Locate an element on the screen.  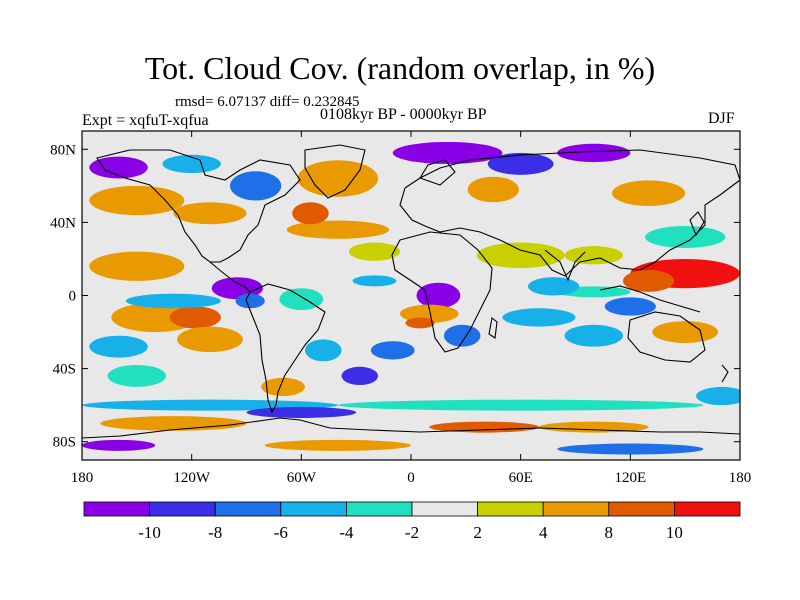
coast-antarctica is located at coordinates (411, 428).